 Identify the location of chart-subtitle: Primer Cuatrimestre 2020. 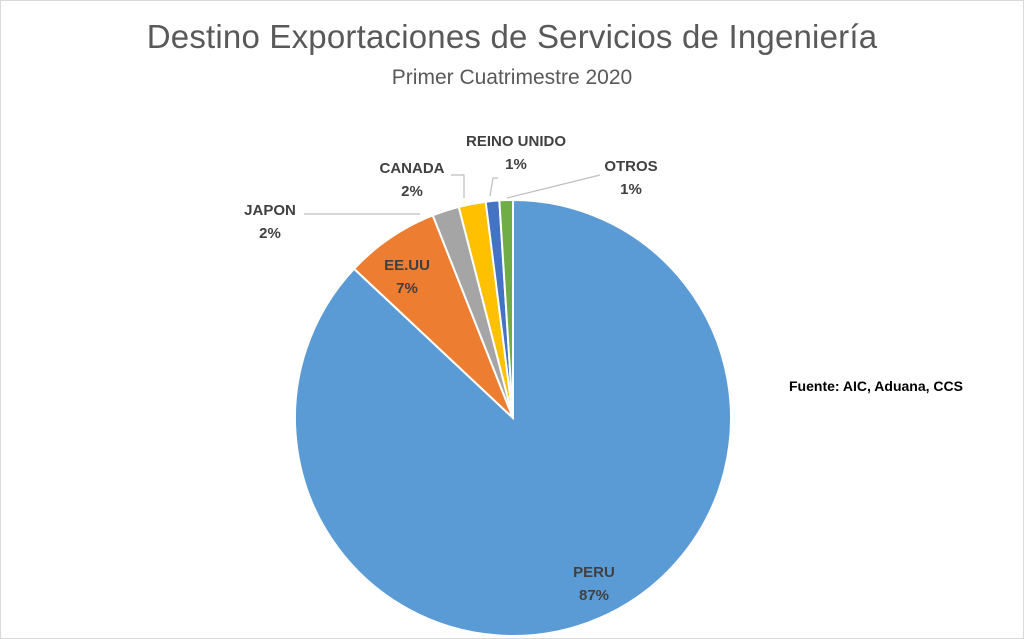
(512, 77).